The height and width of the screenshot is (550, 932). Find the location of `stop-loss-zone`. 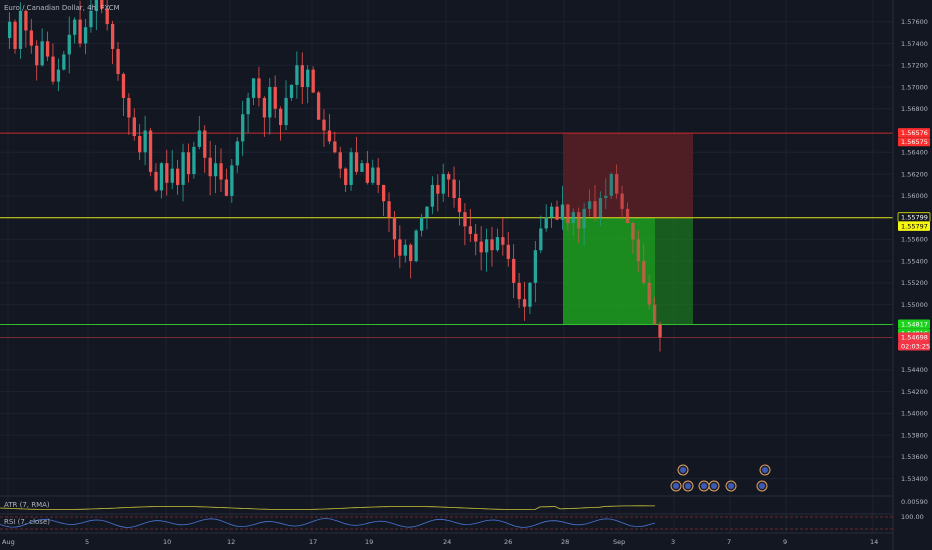

stop-loss-zone is located at coordinates (628, 175).